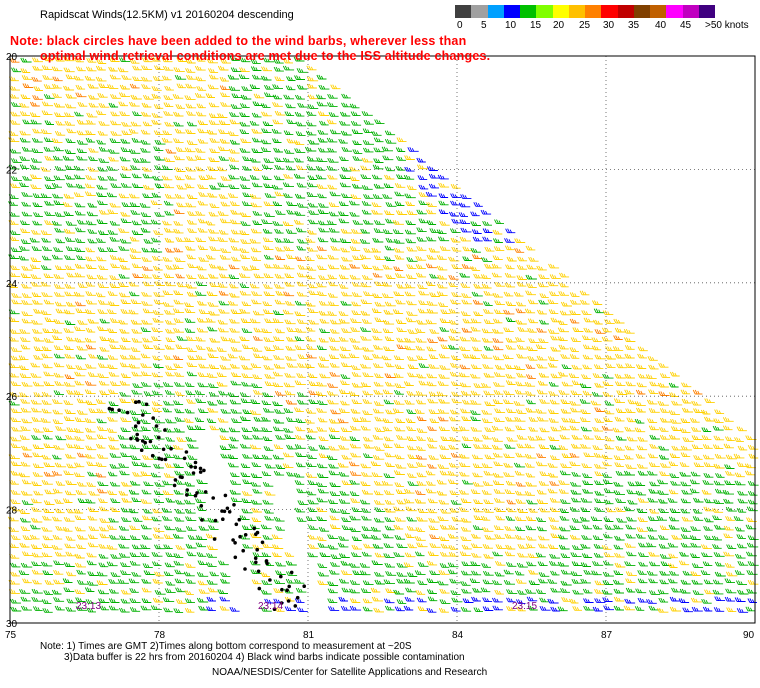  I want to click on colorbar-label: 5, so click(484, 25).